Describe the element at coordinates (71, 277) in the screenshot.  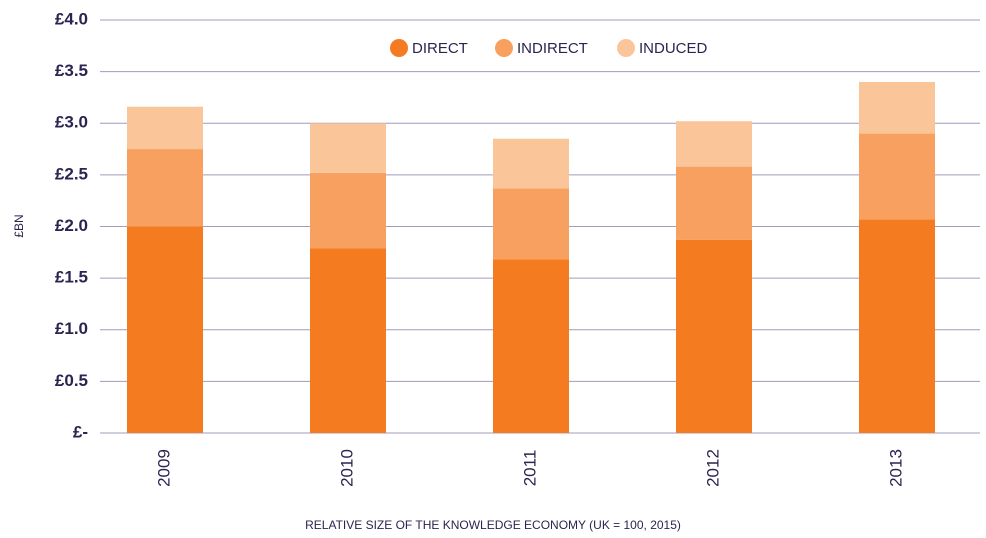
I see `y-tick-label: £1.5` at that location.